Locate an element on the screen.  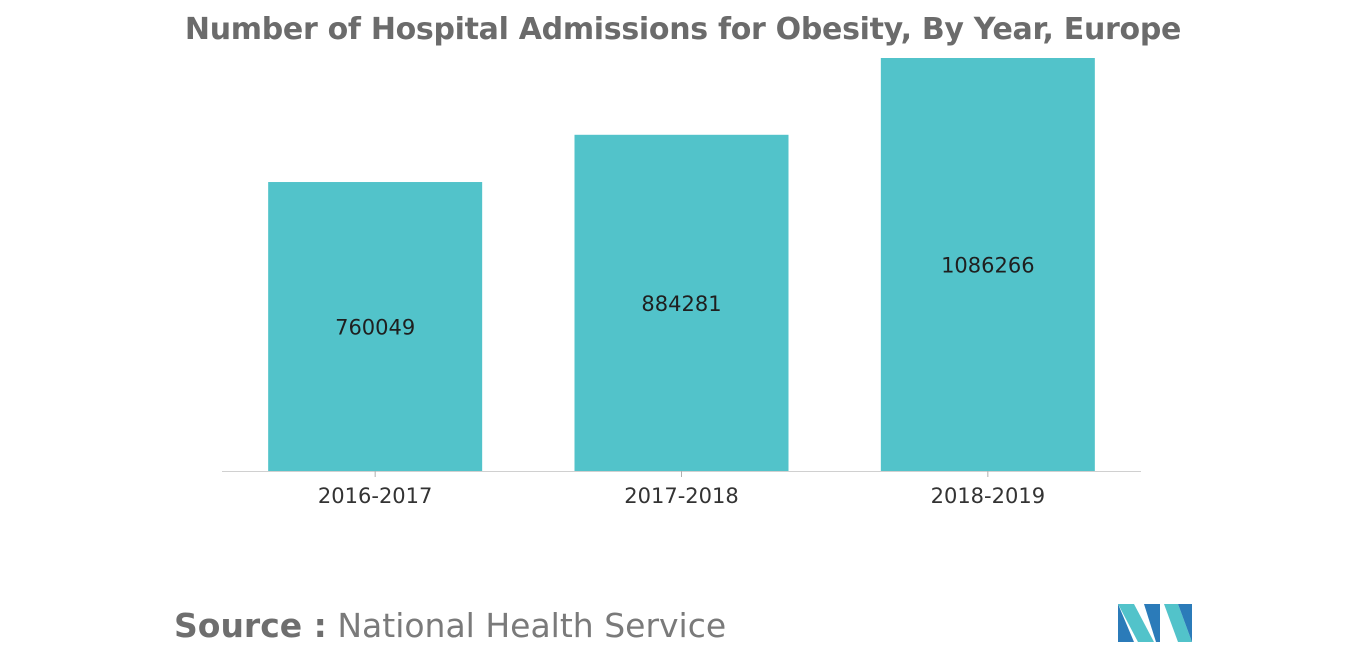
x-tick-label-2016-2017: 2016-2017 is located at coordinates (375, 496).